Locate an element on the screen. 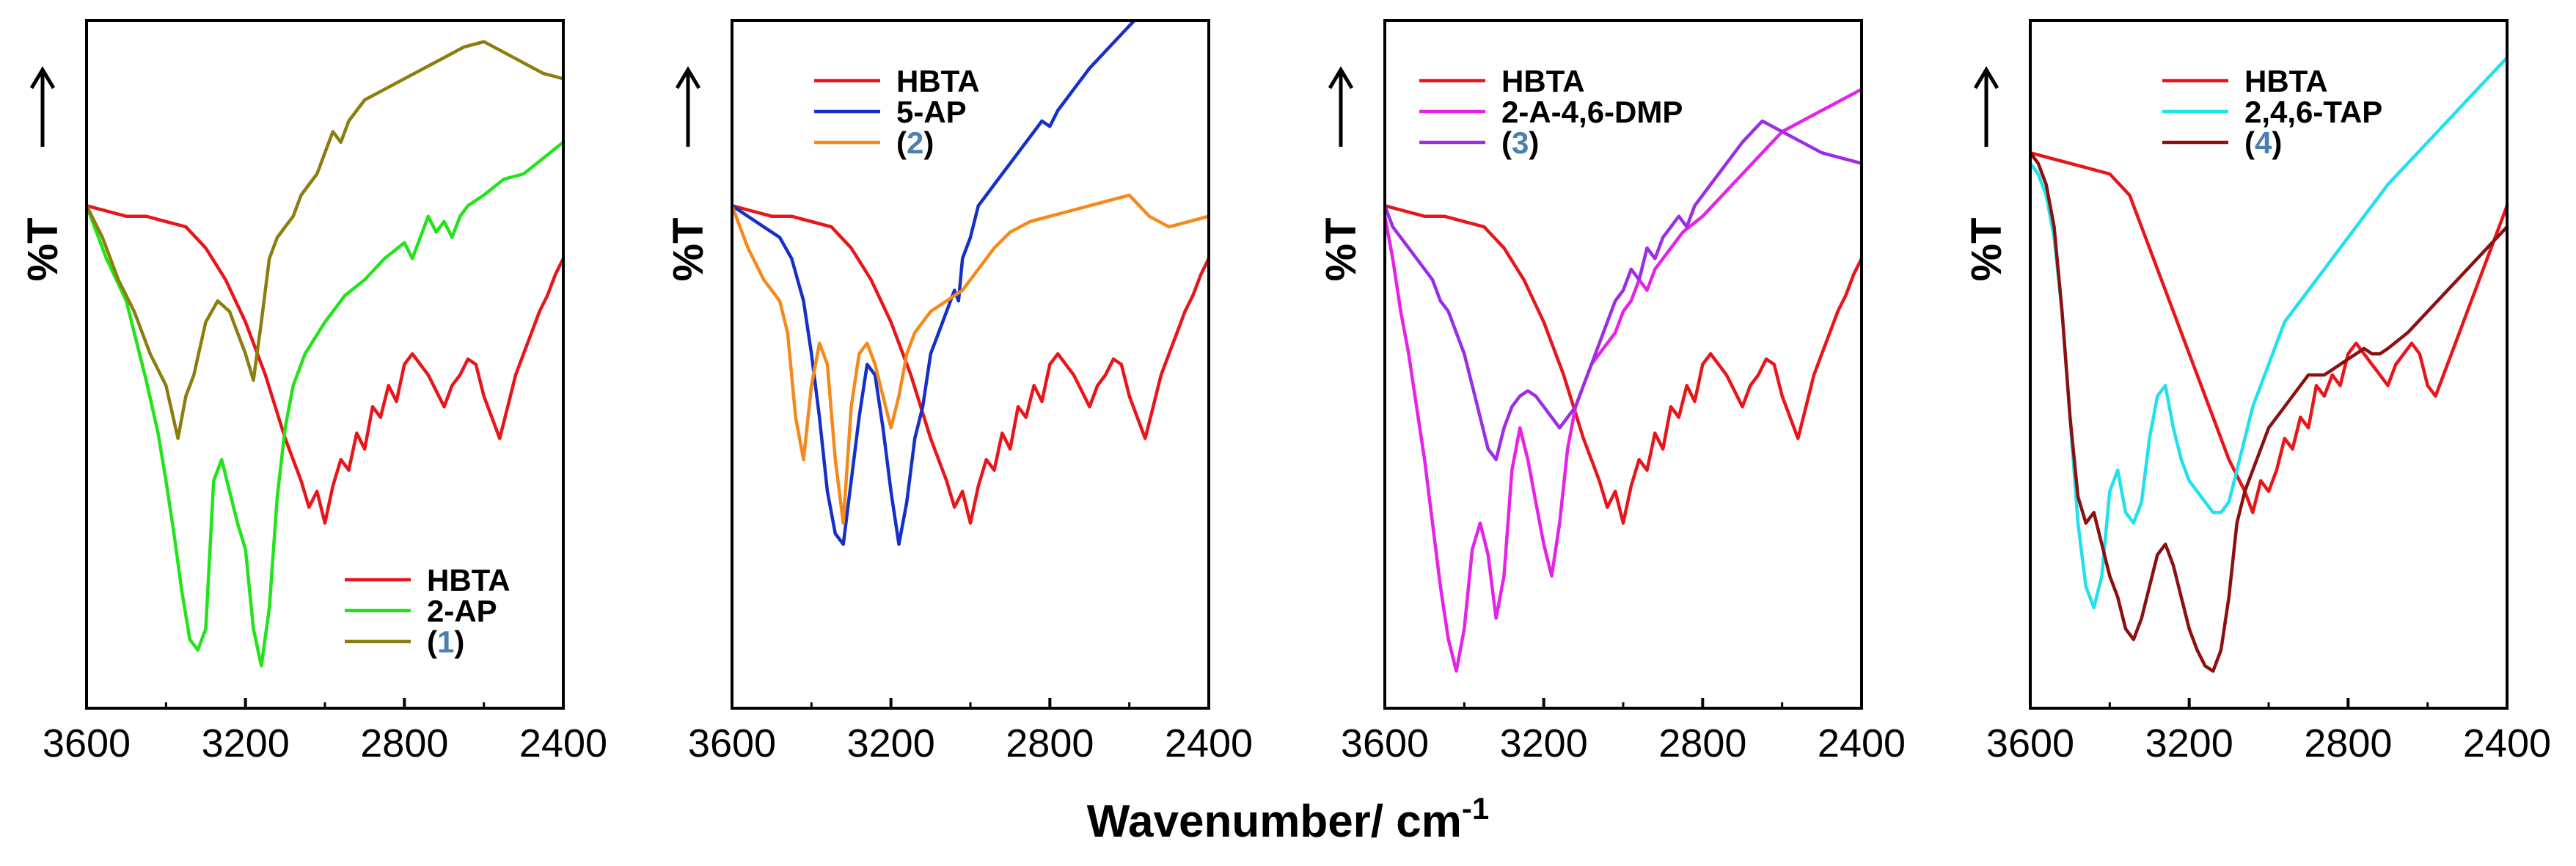  plot-frame is located at coordinates (970, 364).